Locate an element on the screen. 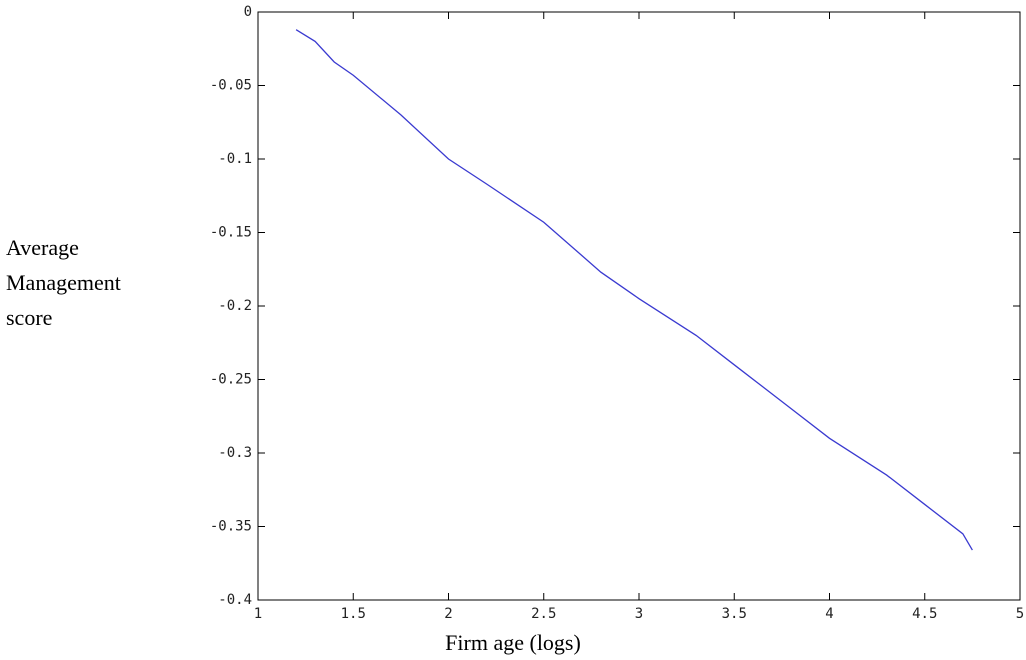 The width and height of the screenshot is (1026, 660). x-tick-label: 3.5 is located at coordinates (734, 614).